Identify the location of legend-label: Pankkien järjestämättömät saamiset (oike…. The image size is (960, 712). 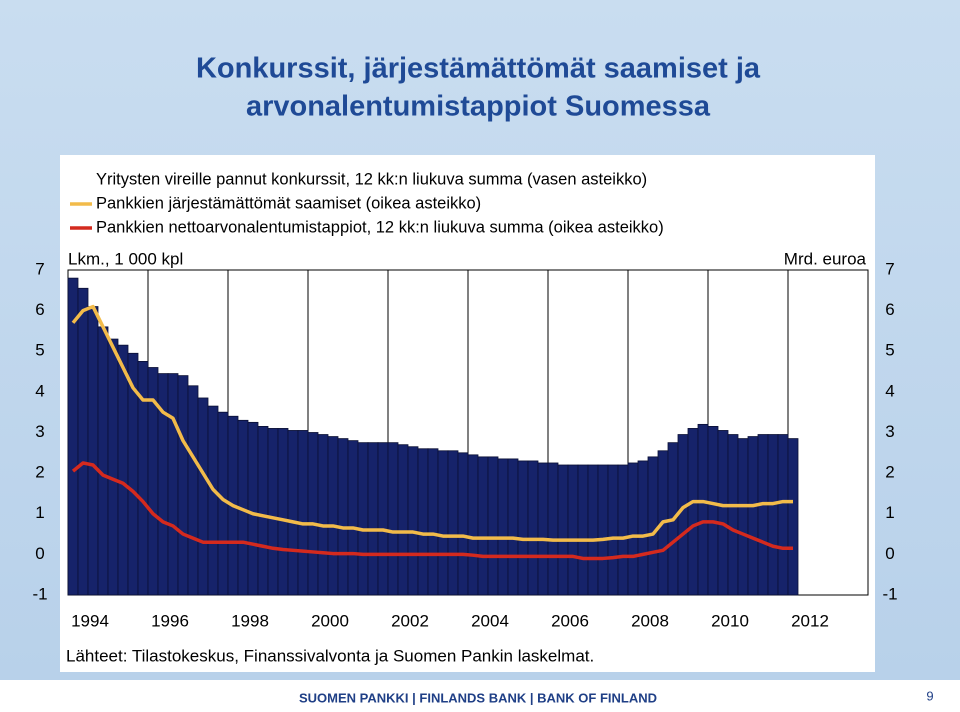
(288, 203).